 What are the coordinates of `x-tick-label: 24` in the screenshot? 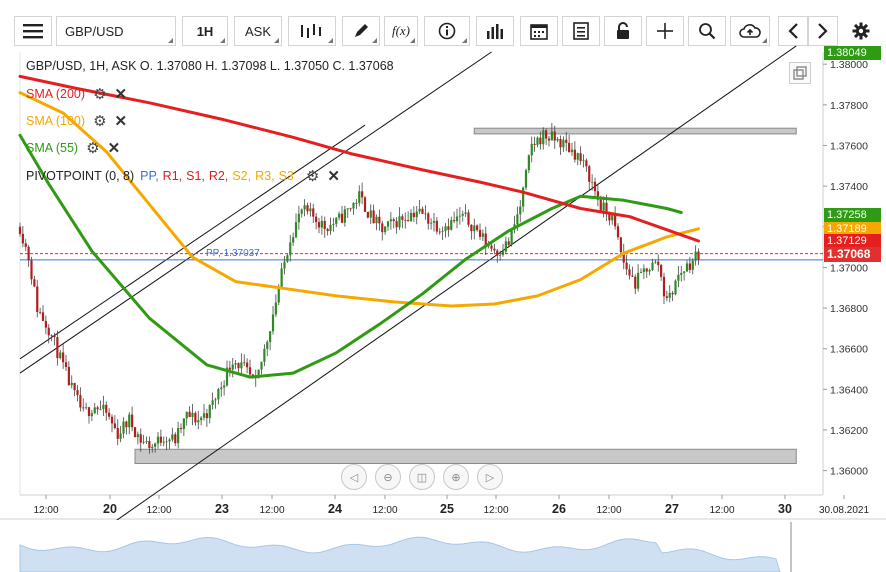 It's located at (335, 509).